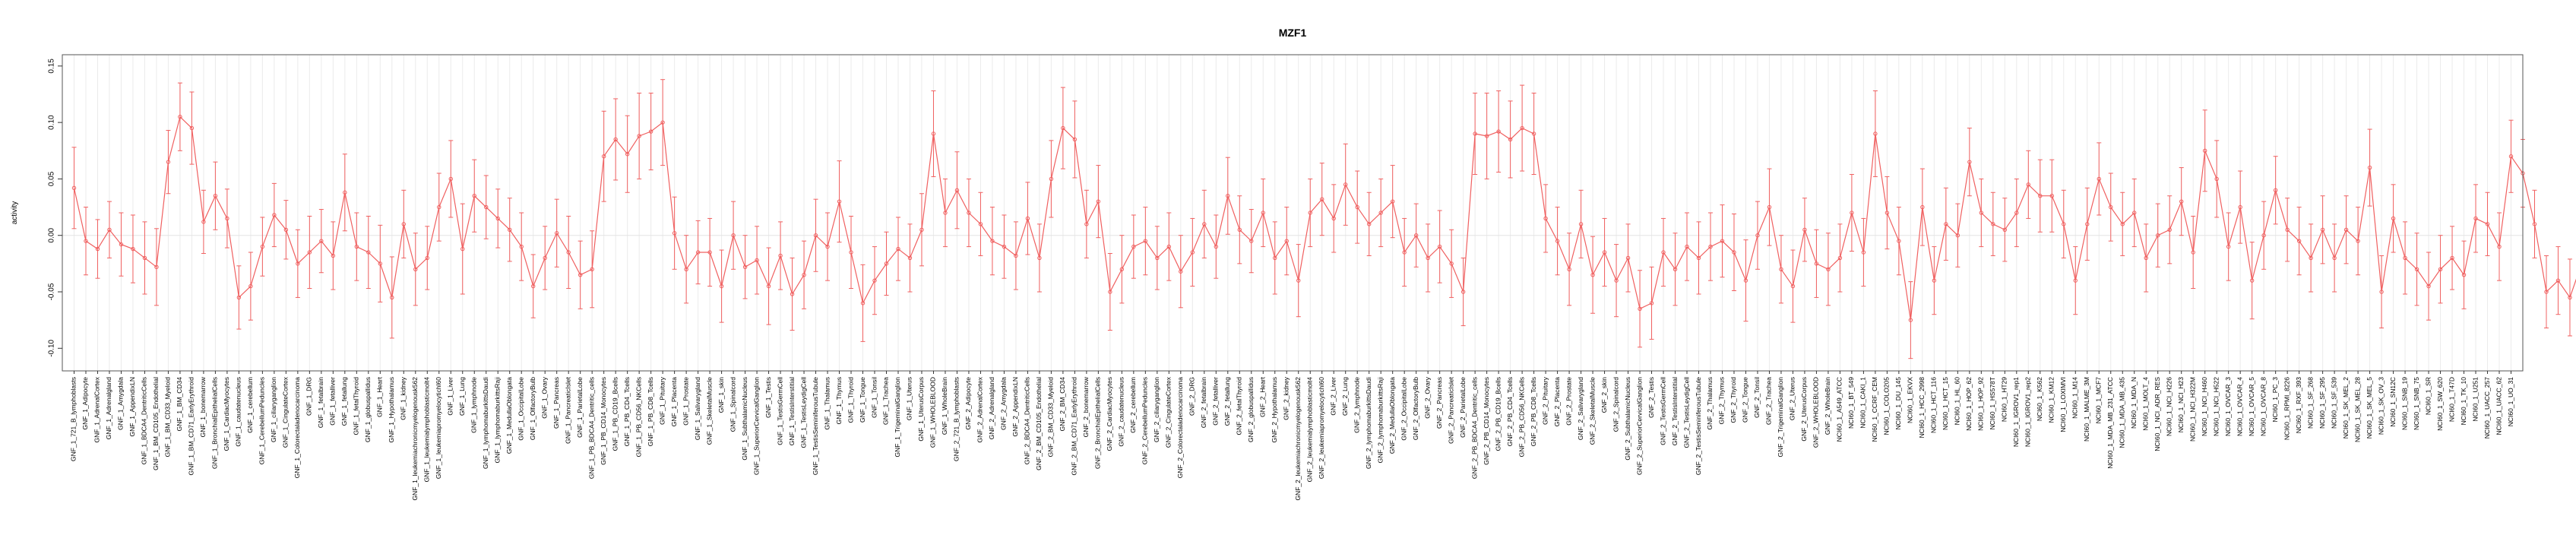 Image resolution: width=2576 pixels, height=551 pixels. What do you see at coordinates (438, 428) in the screenshot?
I see `x-tick-label: GNF_1_leukemiapromyelocytichl60` at bounding box center [438, 428].